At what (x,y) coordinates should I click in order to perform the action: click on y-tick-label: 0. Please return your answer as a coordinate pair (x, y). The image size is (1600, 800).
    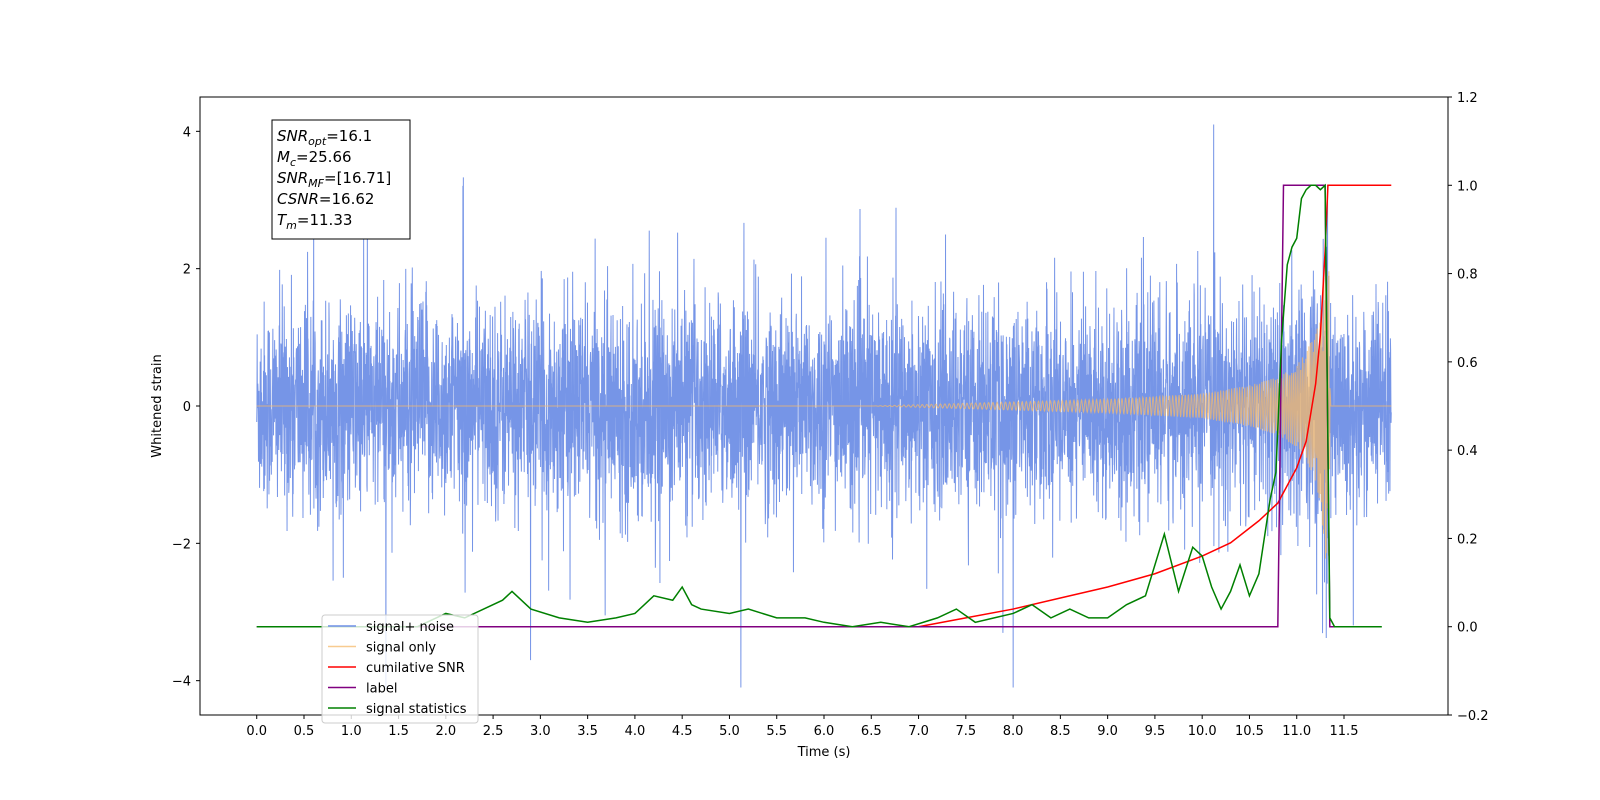
    Looking at the image, I should click on (187, 407).